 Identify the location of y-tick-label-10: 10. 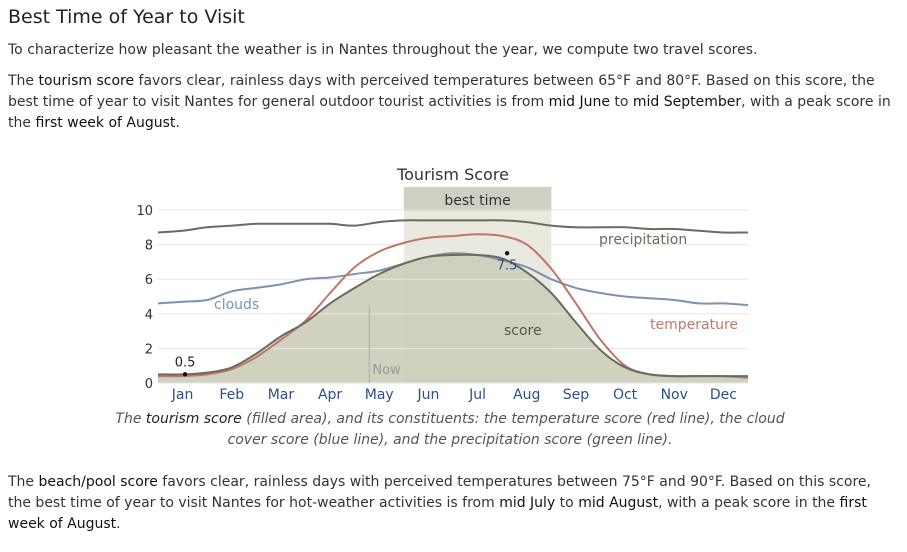
(144, 211).